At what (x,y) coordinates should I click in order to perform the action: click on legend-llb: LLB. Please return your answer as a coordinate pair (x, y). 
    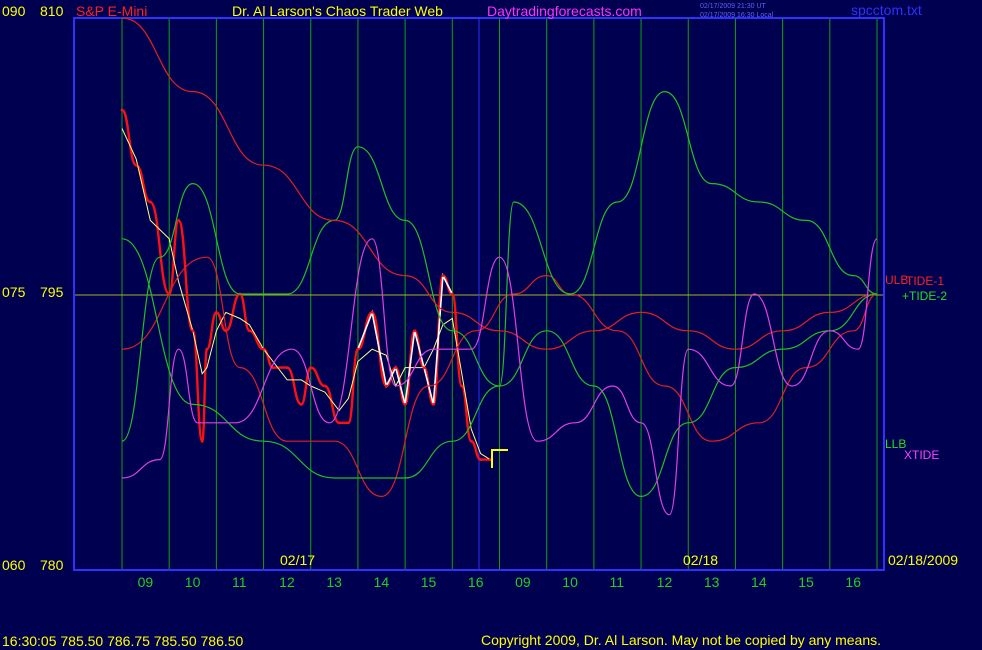
    Looking at the image, I should click on (895, 444).